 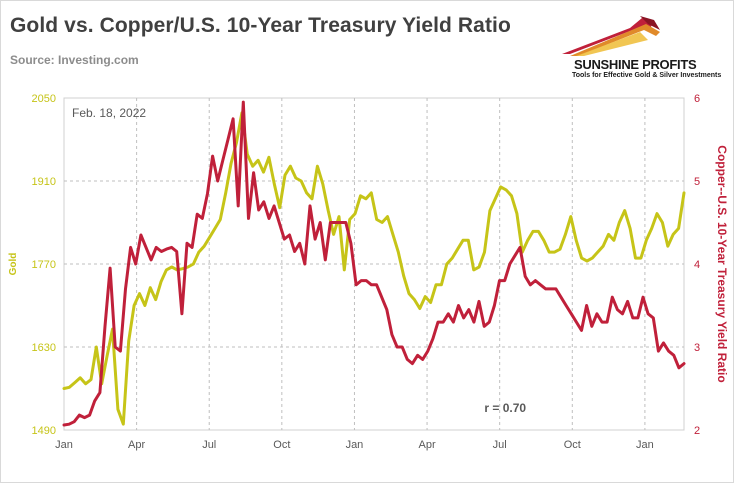 What do you see at coordinates (611, 36) in the screenshot?
I see `logo-mark-icon` at bounding box center [611, 36].